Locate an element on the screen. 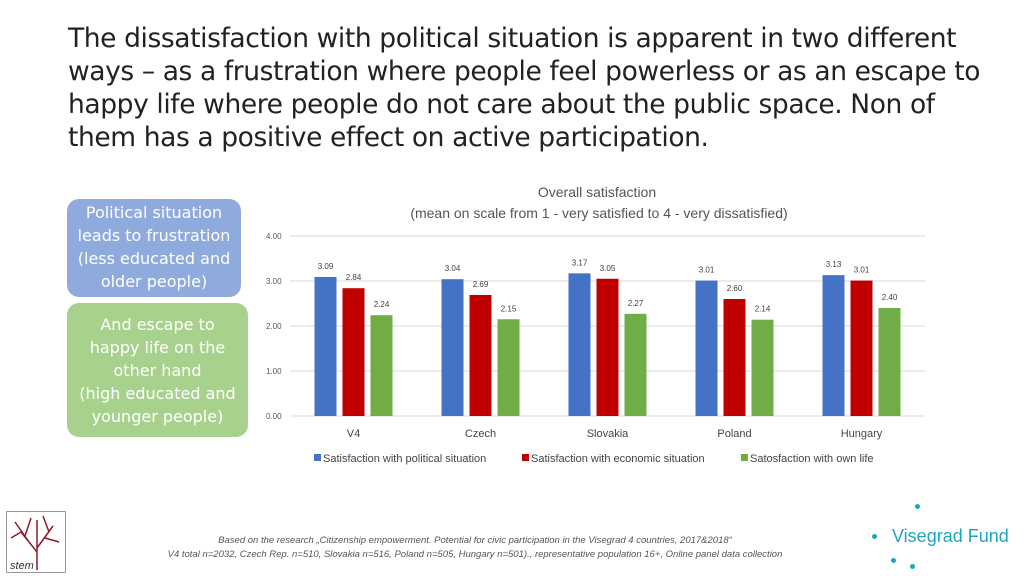 The height and width of the screenshot is (576, 1024). data-label: 2.69 is located at coordinates (481, 284).